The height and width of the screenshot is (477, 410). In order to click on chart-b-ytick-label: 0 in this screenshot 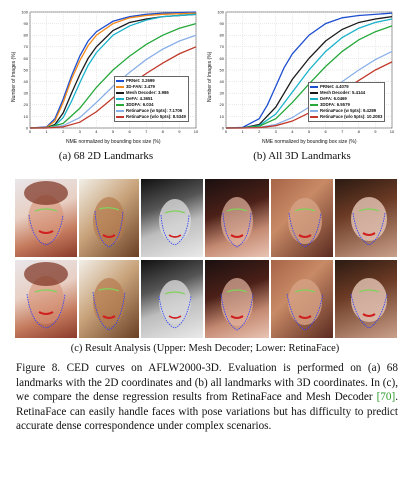, I will do `click(223, 127)`.